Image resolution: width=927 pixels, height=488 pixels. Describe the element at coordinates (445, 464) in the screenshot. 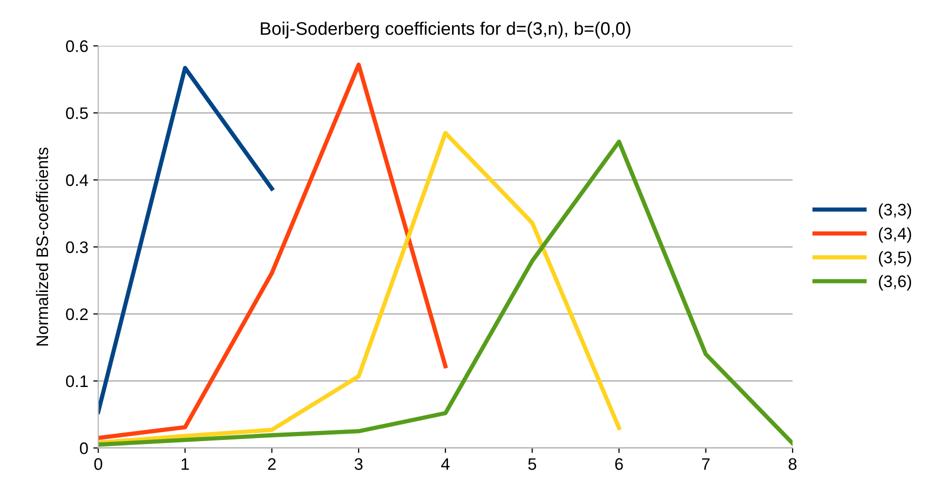

I see `x-tick-label: 4` at that location.